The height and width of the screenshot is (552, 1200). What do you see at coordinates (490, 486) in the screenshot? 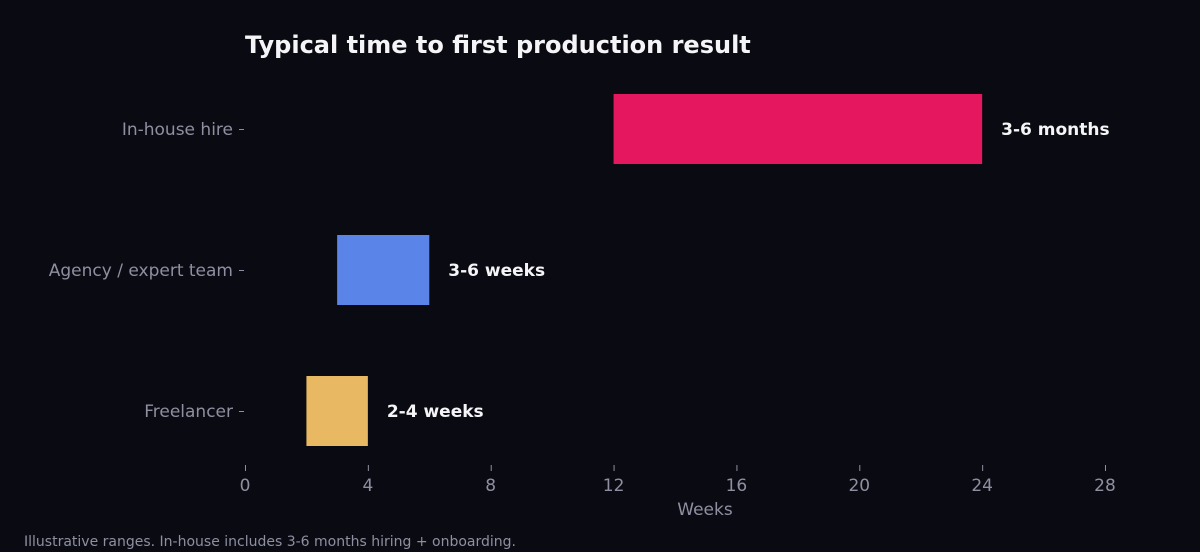
I see `x-tick-label: 8` at bounding box center [490, 486].